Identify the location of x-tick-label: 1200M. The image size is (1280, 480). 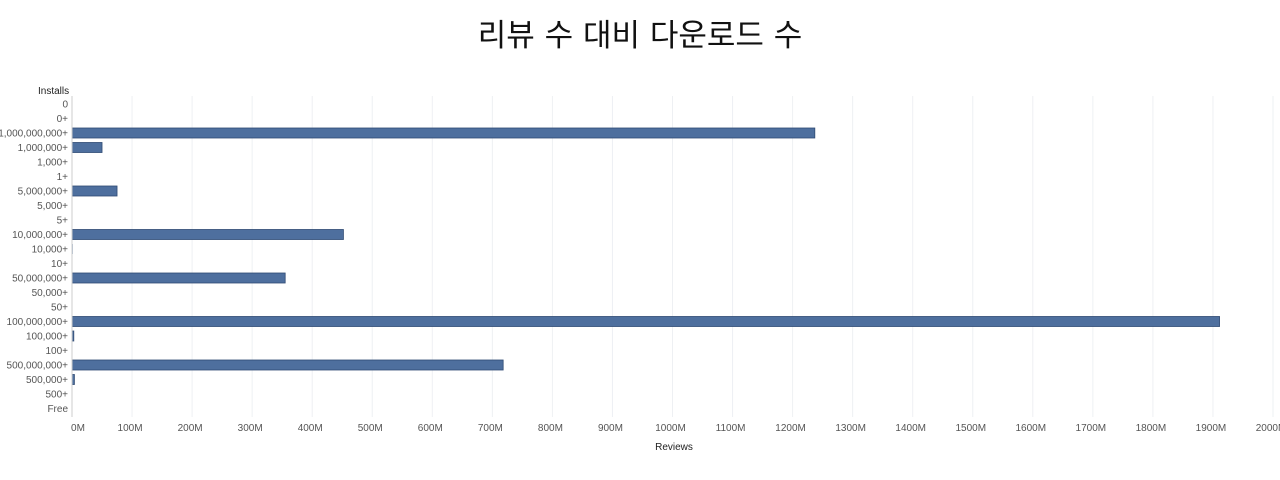
(790, 428).